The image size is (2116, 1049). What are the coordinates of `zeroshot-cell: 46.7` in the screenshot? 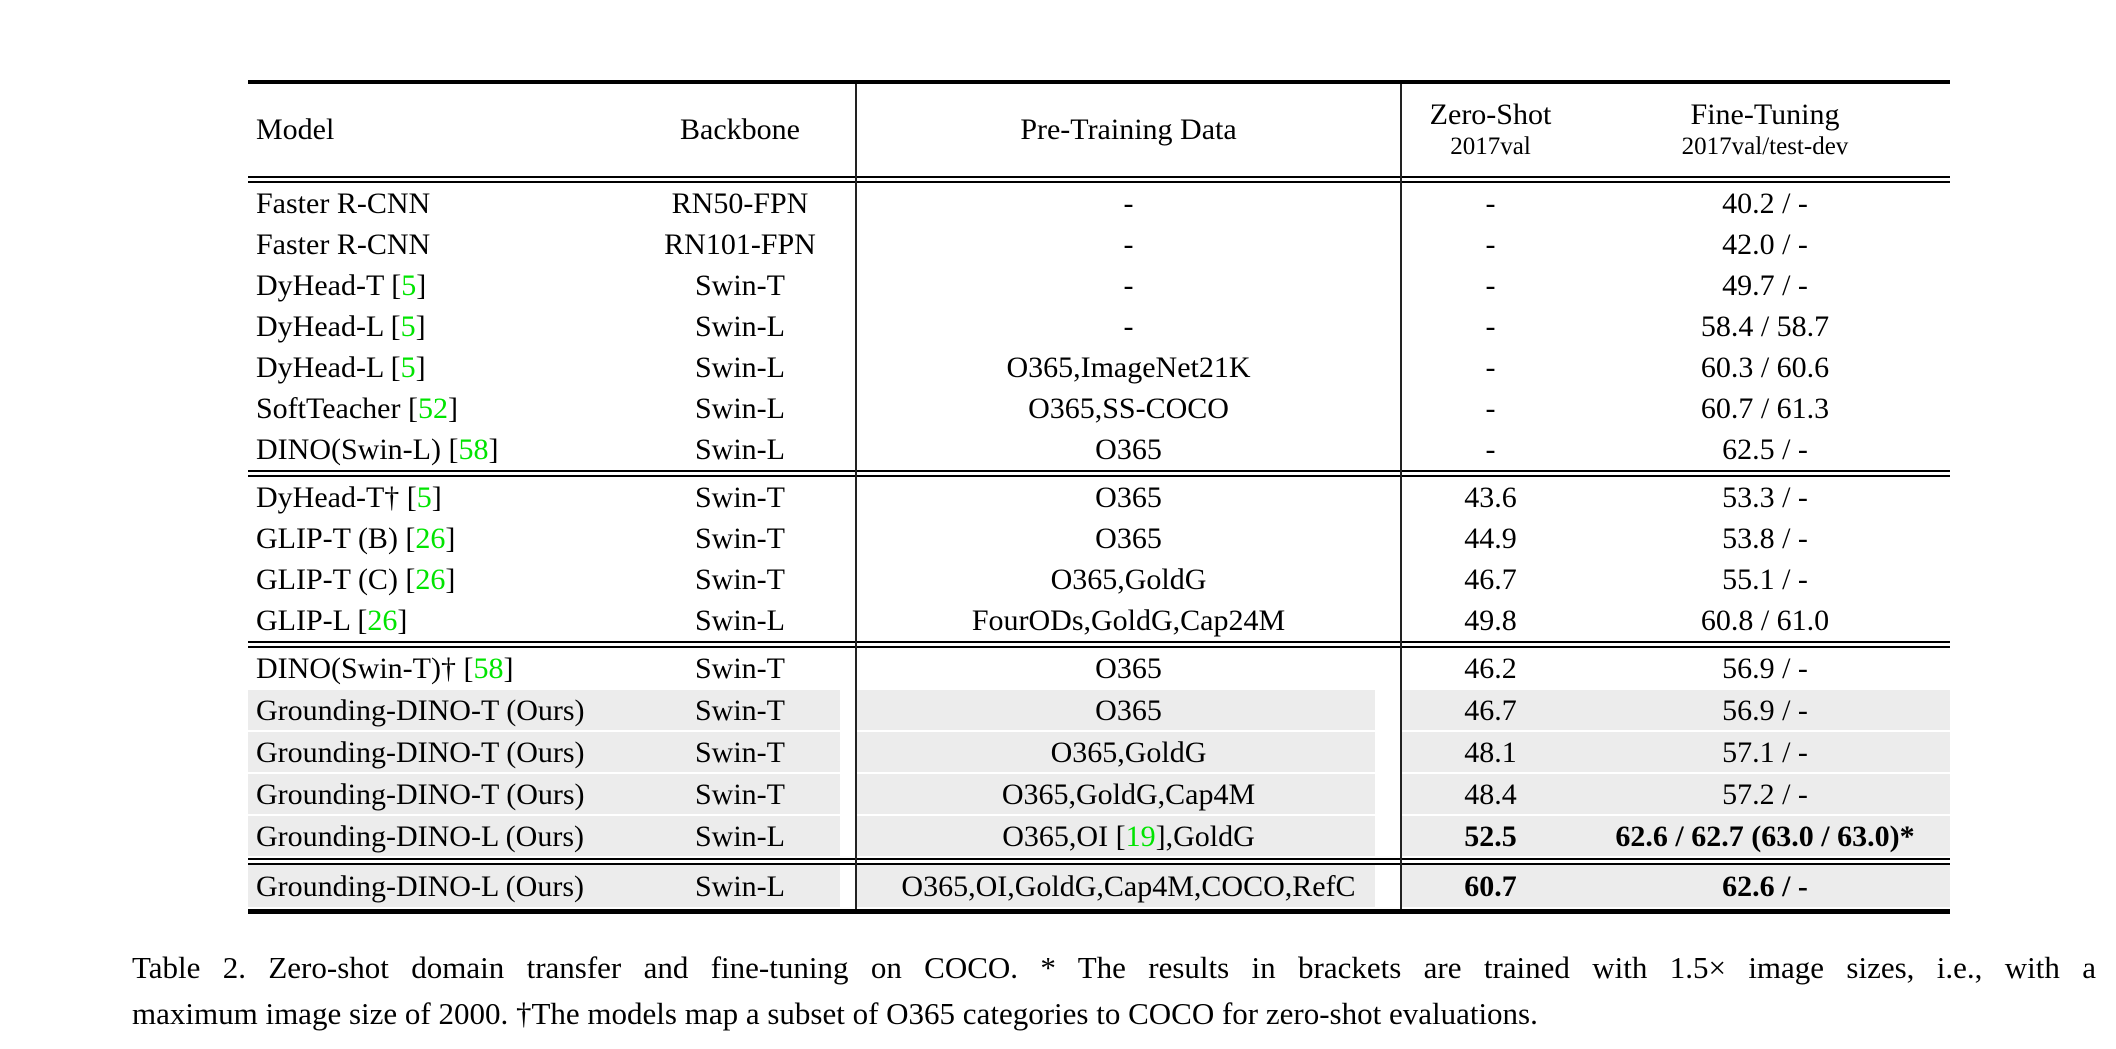 It's located at (1490, 579).